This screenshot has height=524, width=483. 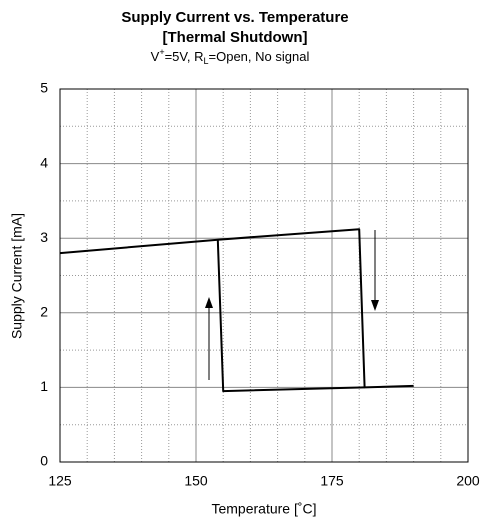 What do you see at coordinates (44, 237) in the screenshot?
I see `y-tick-label: 3` at bounding box center [44, 237].